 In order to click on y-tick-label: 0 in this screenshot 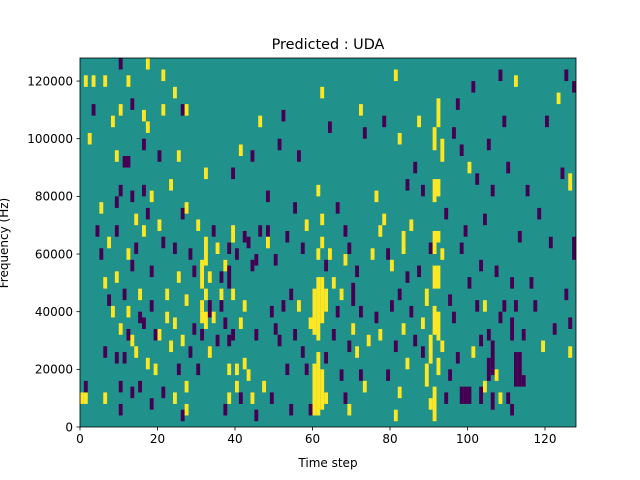, I will do `click(69, 427)`.